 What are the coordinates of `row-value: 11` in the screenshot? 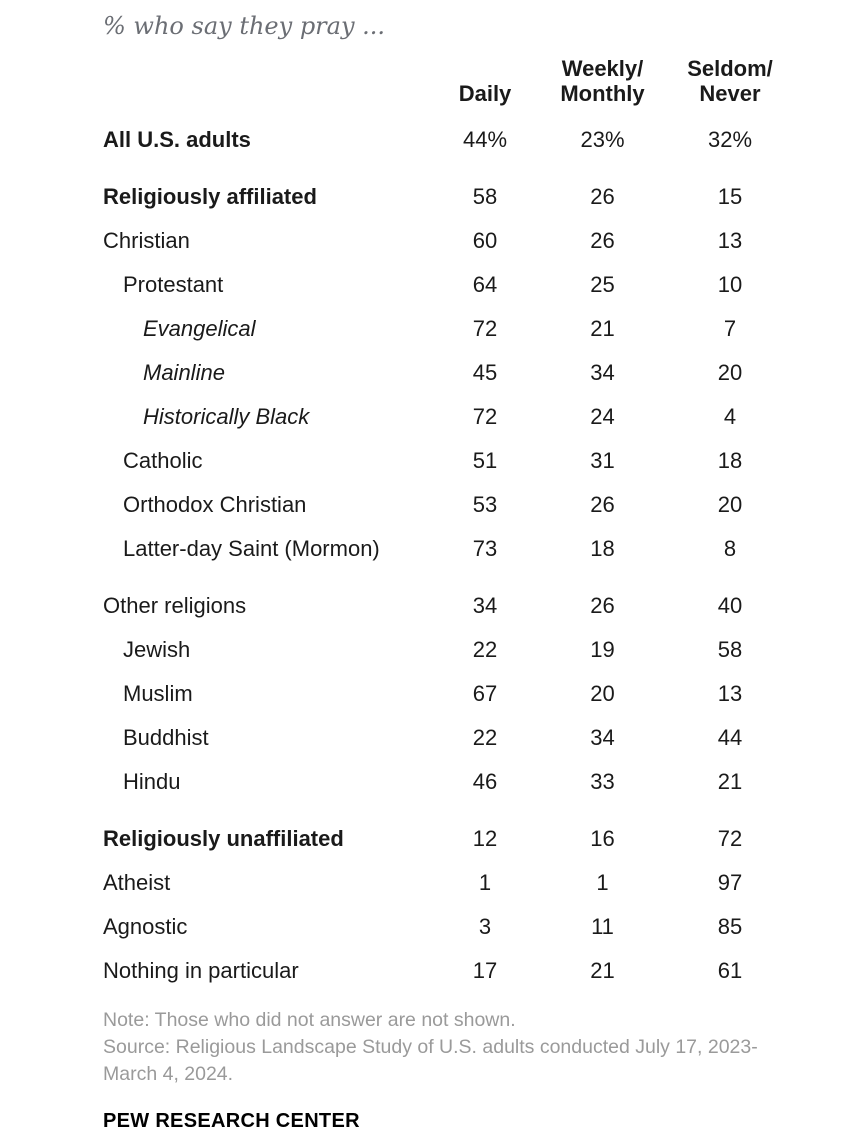 It's located at (602, 927).